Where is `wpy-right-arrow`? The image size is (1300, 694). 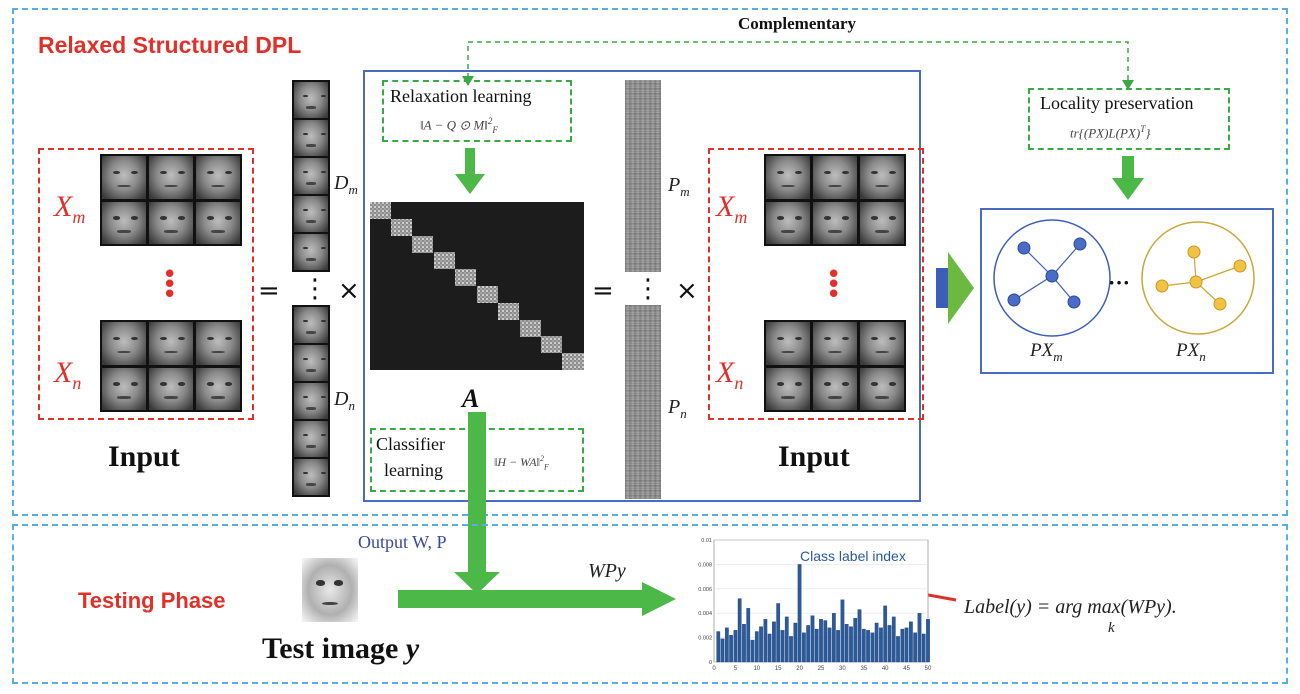
wpy-right-arrow is located at coordinates (537, 599).